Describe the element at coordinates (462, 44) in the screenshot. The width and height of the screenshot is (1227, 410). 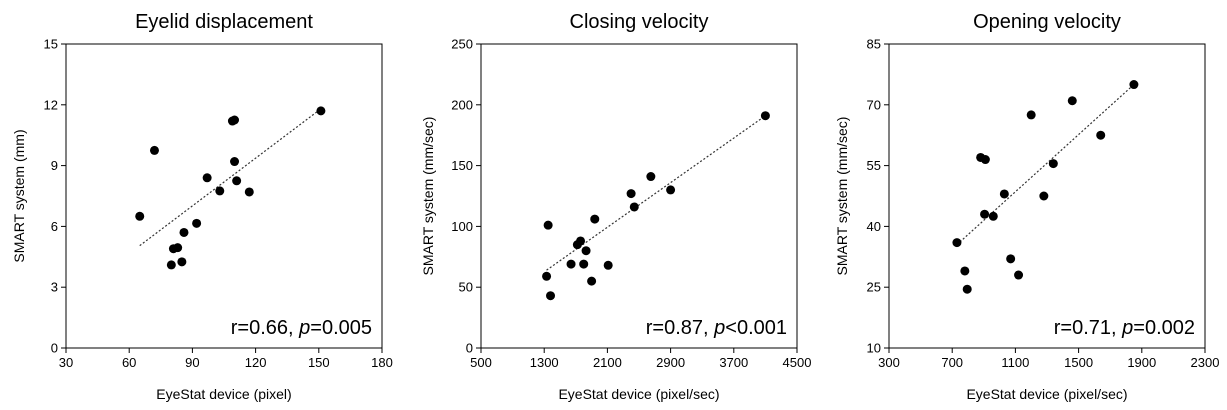
I see `y-tick-label: 250` at that location.